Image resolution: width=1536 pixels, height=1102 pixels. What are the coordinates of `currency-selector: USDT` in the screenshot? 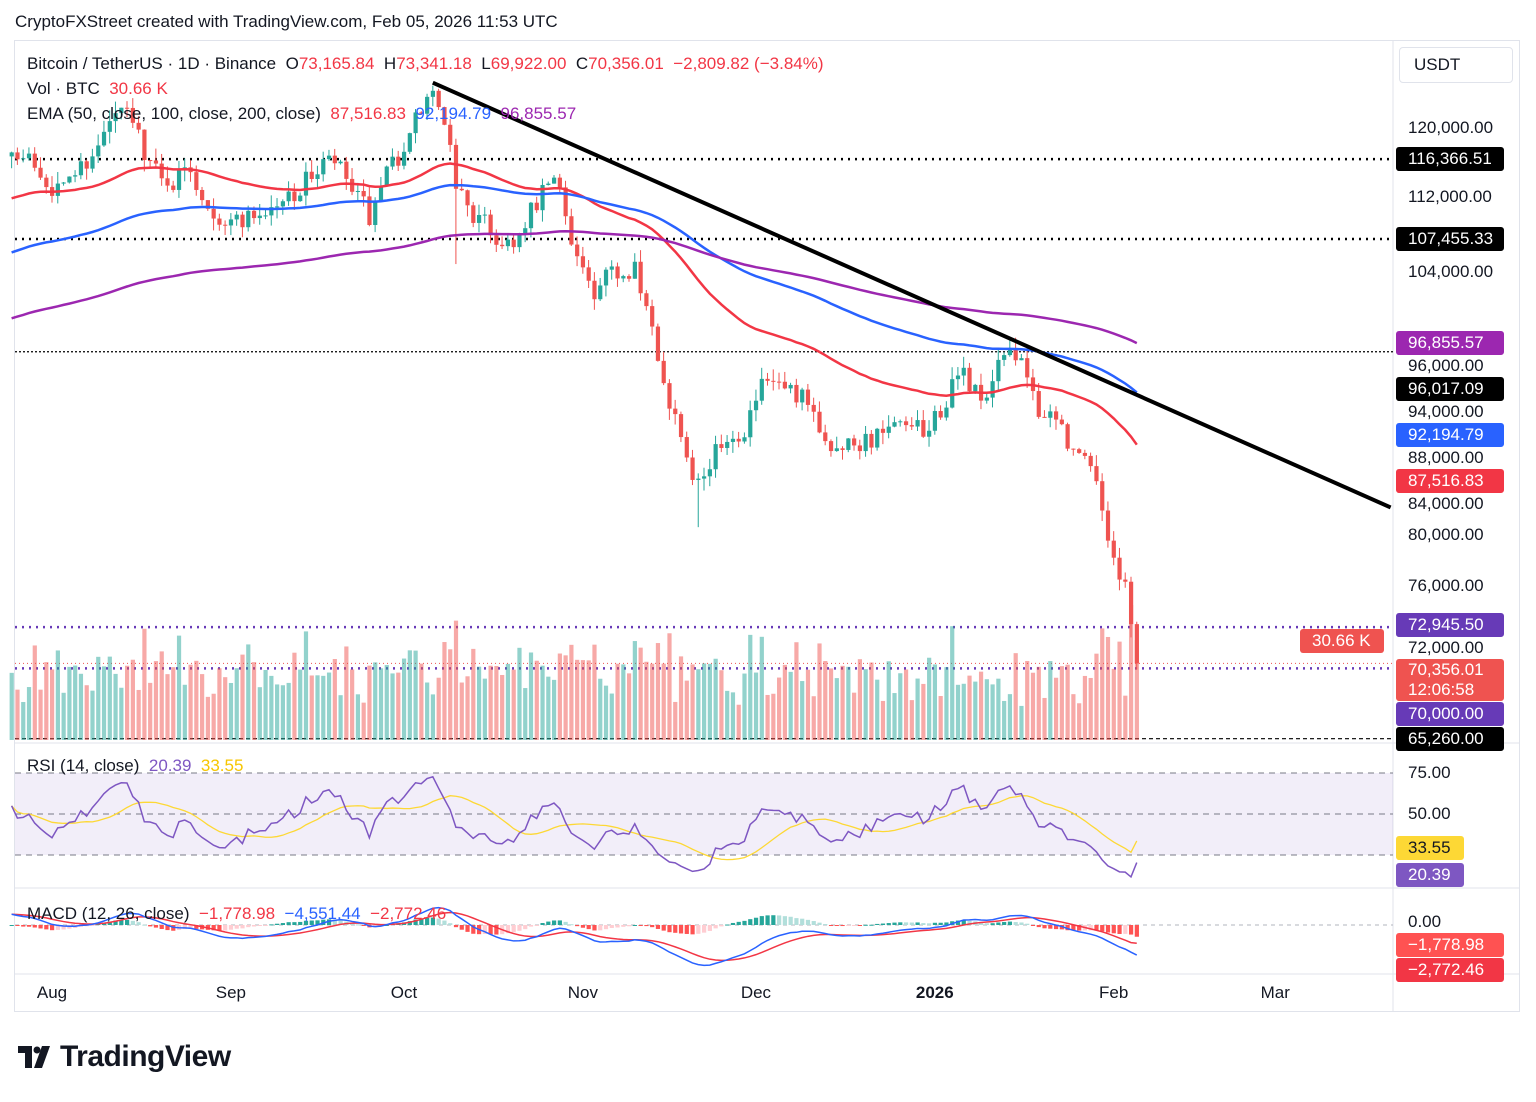 It's located at (1456, 65).